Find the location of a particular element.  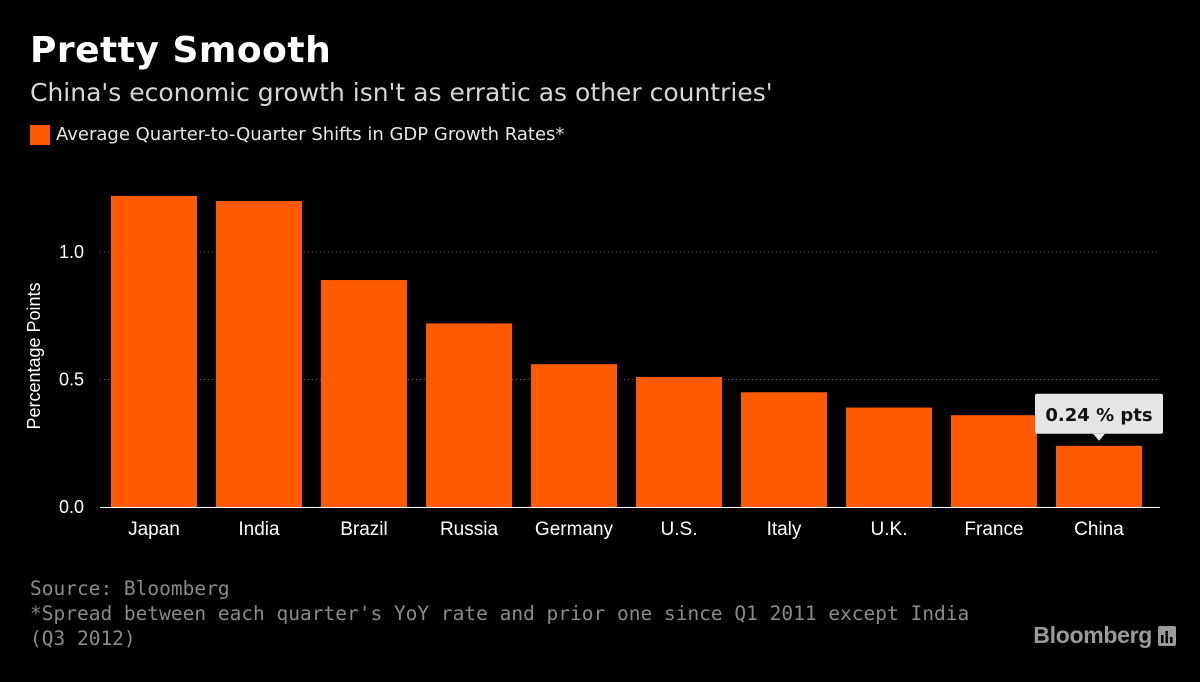

bar-japan is located at coordinates (154, 351).